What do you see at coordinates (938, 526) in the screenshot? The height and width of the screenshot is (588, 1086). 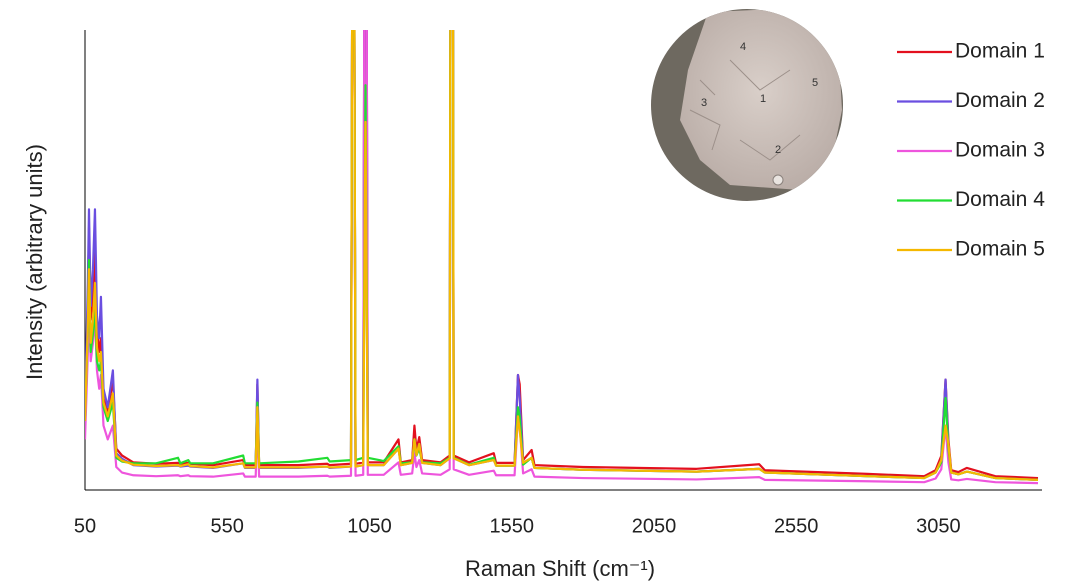 I see `x-tick-label: 3050` at bounding box center [938, 526].